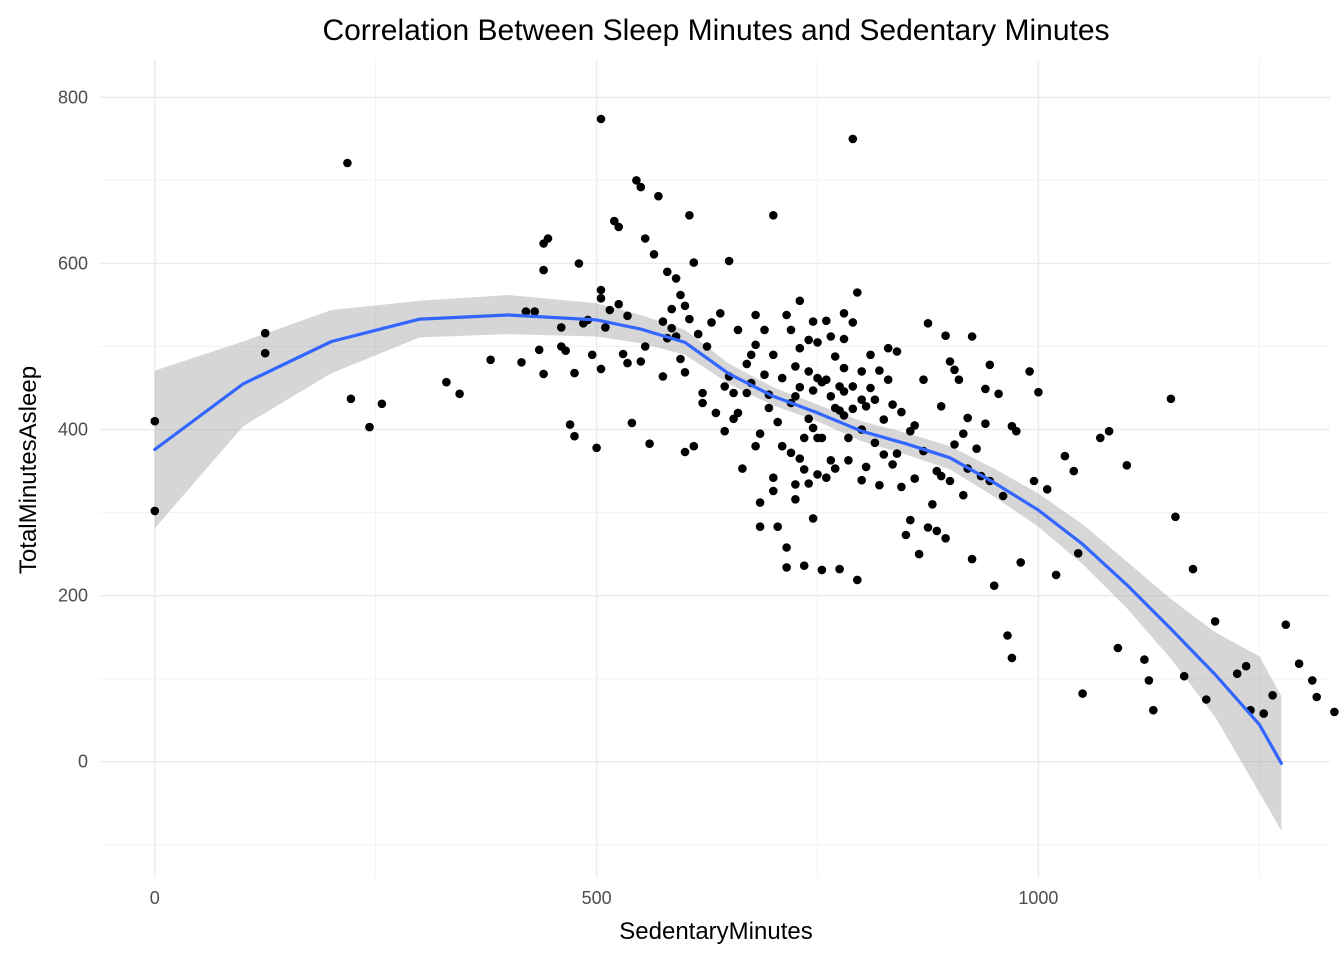  Describe the element at coordinates (597, 898) in the screenshot. I see `x-tick-label: 500` at that location.